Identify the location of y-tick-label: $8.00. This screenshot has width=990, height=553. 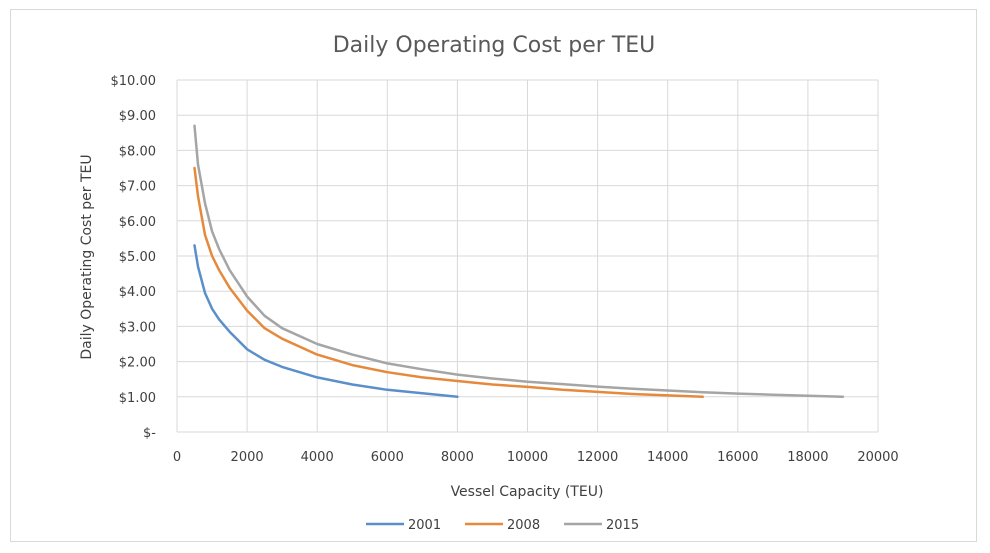
(137, 151).